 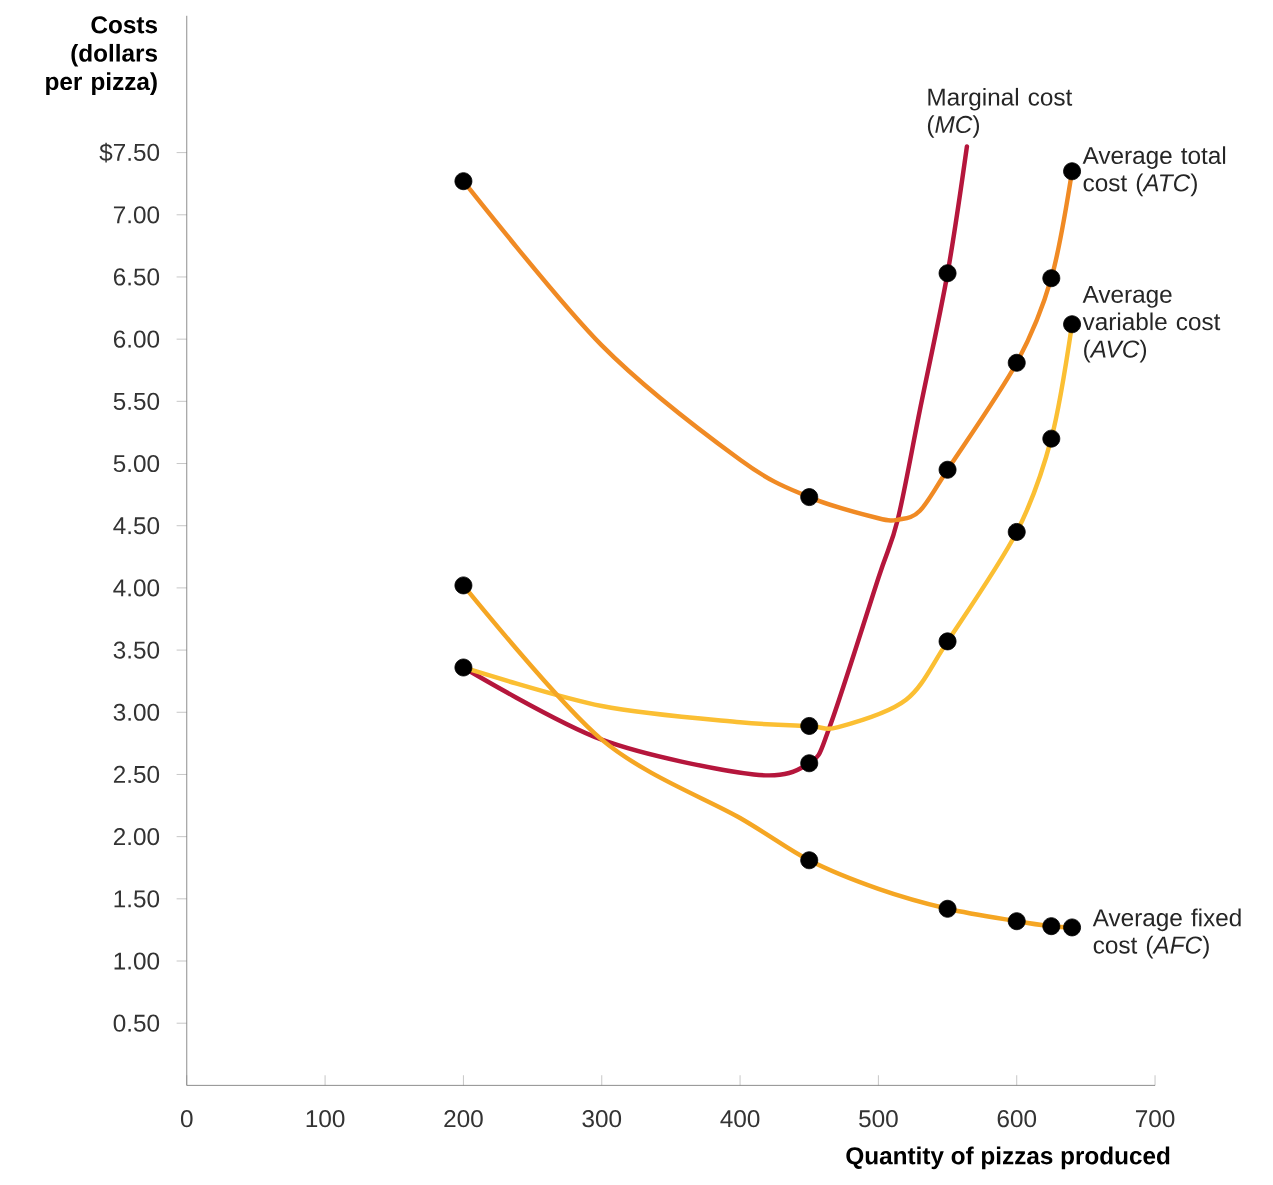 I want to click on x-tick-label: 600, so click(x=1017, y=1118).